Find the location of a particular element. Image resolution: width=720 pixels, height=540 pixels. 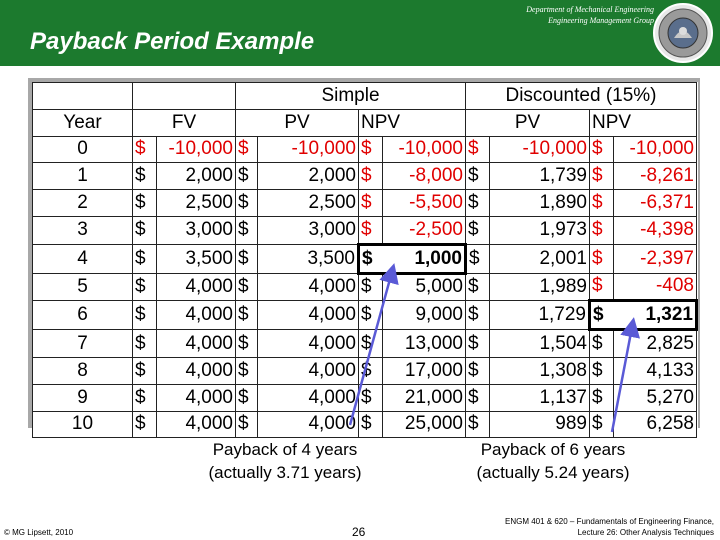

group-header-row: Simple Discounted (15%) is located at coordinates (364, 96).